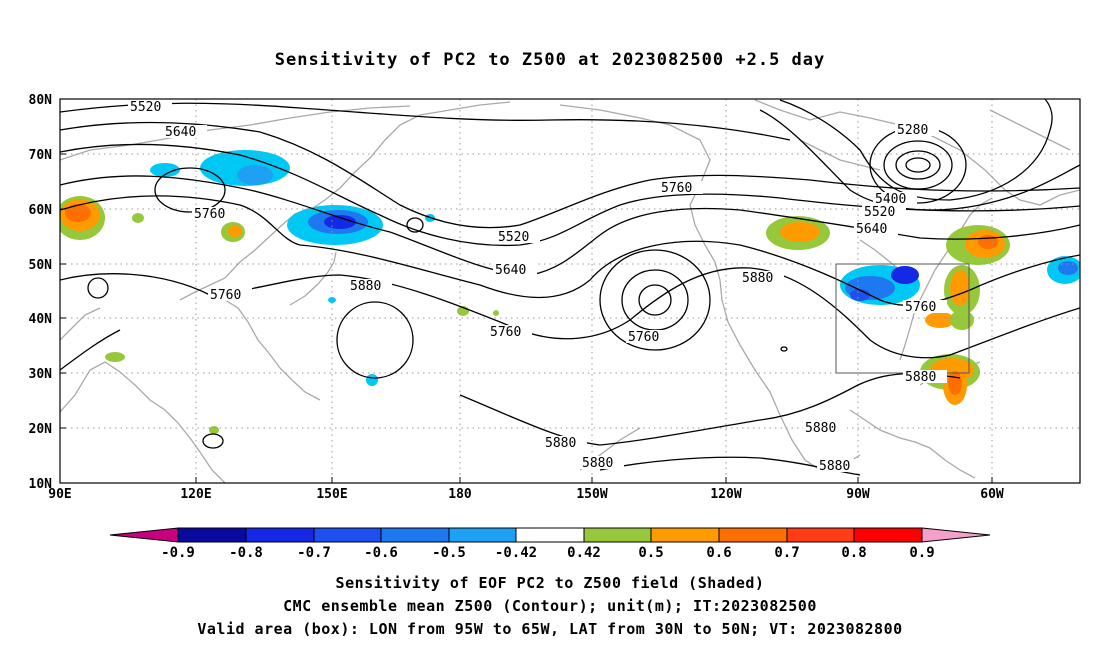 This screenshot has height=650, width=1100. I want to click on lon-label: 150W, so click(591, 494).